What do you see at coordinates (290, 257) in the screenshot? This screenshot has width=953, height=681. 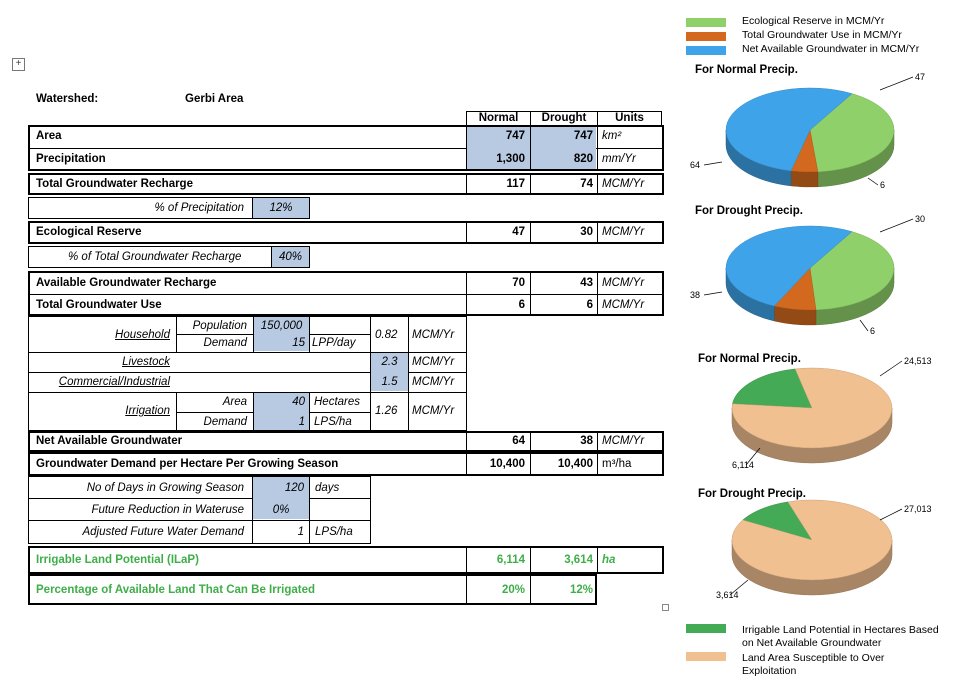 I see `pct-recharge-value: 40%` at bounding box center [290, 257].